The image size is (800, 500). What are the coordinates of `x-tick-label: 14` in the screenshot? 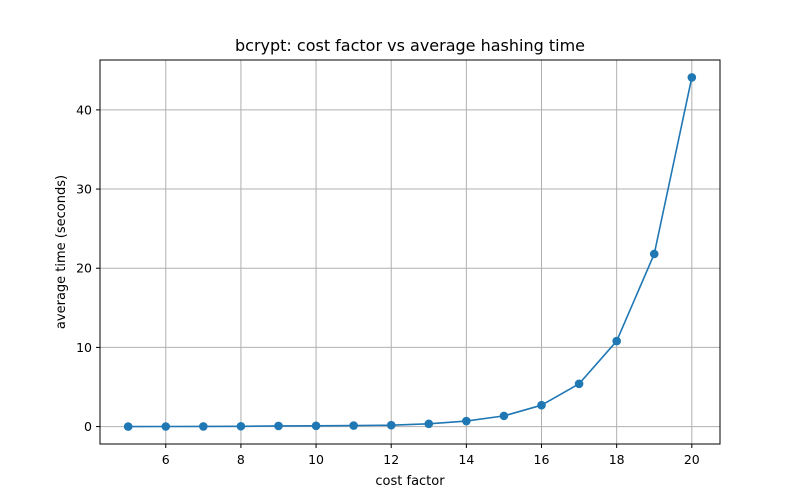 It's located at (466, 459).